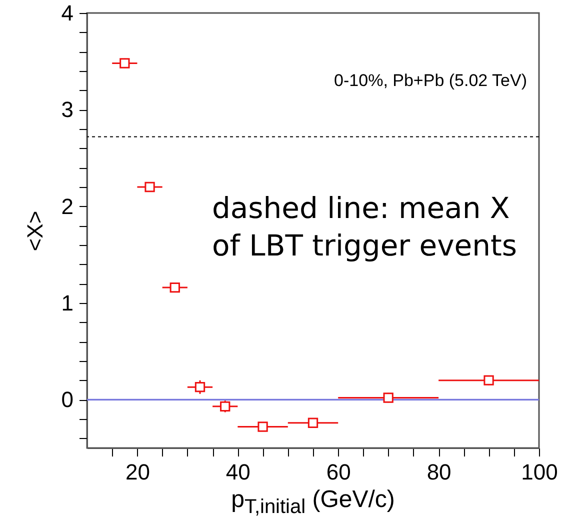  Describe the element at coordinates (67, 206) in the screenshot. I see `y-tick-label: 2` at that location.